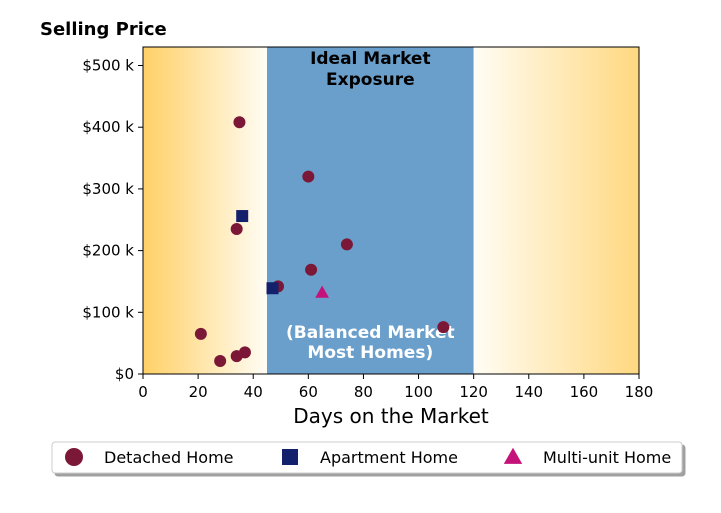 The image size is (721, 513). I want to click on legend-marker-multi-unit-home, so click(513, 455).